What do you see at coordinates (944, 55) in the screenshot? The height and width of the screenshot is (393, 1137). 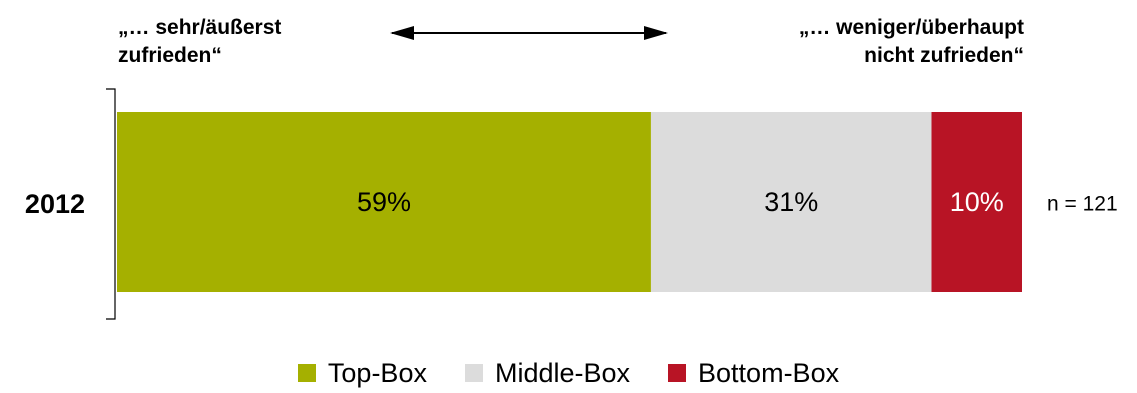 I see `negative-pole-line-2: nicht zufrieden“` at bounding box center [944, 55].